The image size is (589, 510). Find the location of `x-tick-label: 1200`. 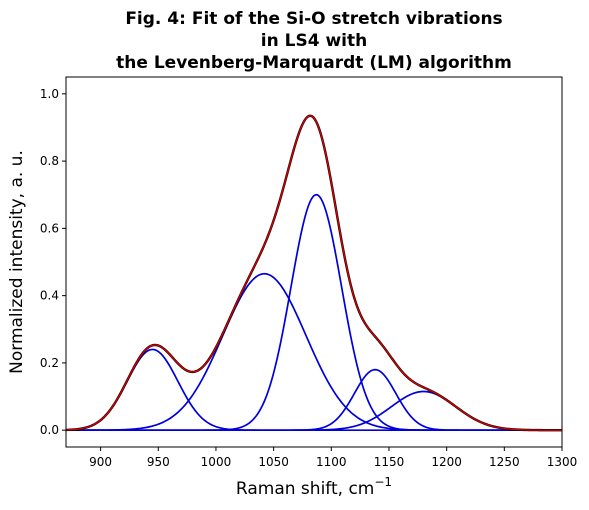

x-tick-label: 1200 is located at coordinates (446, 462).